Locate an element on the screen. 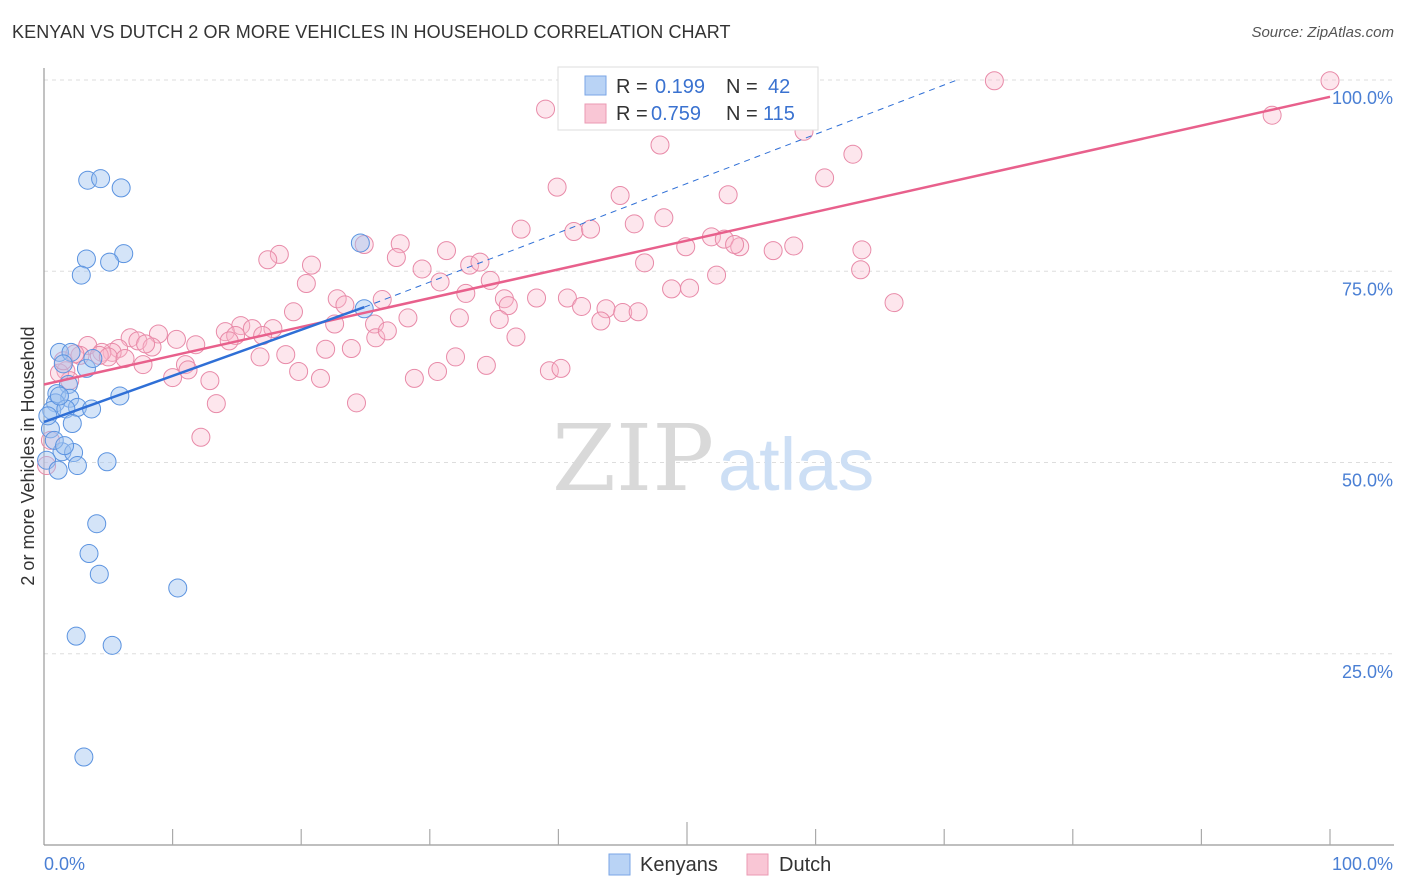 The width and height of the screenshot is (1406, 892). dutch-r-label: R = is located at coordinates (632, 114).